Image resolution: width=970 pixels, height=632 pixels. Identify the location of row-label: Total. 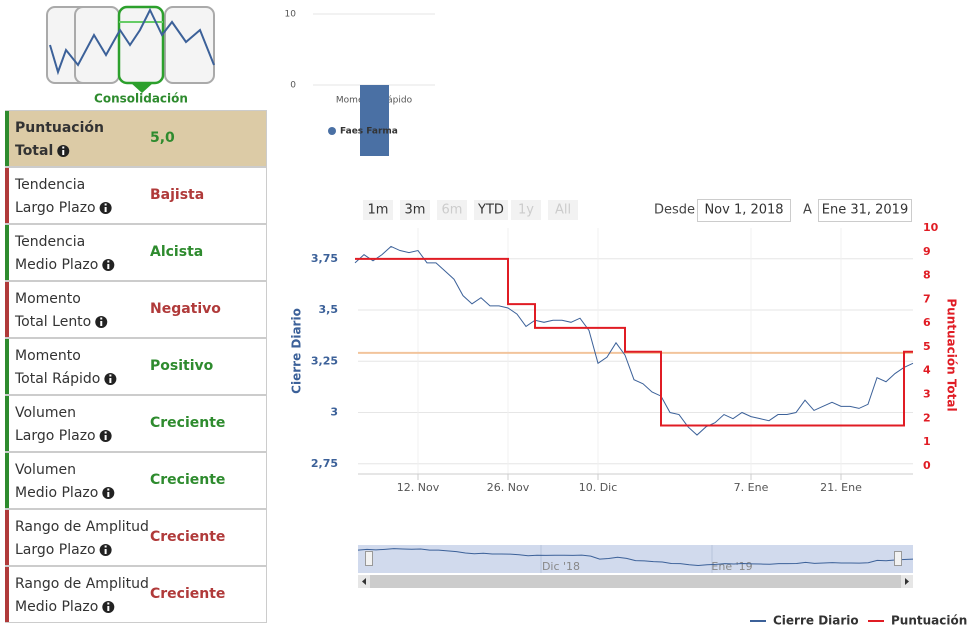
(34, 151).